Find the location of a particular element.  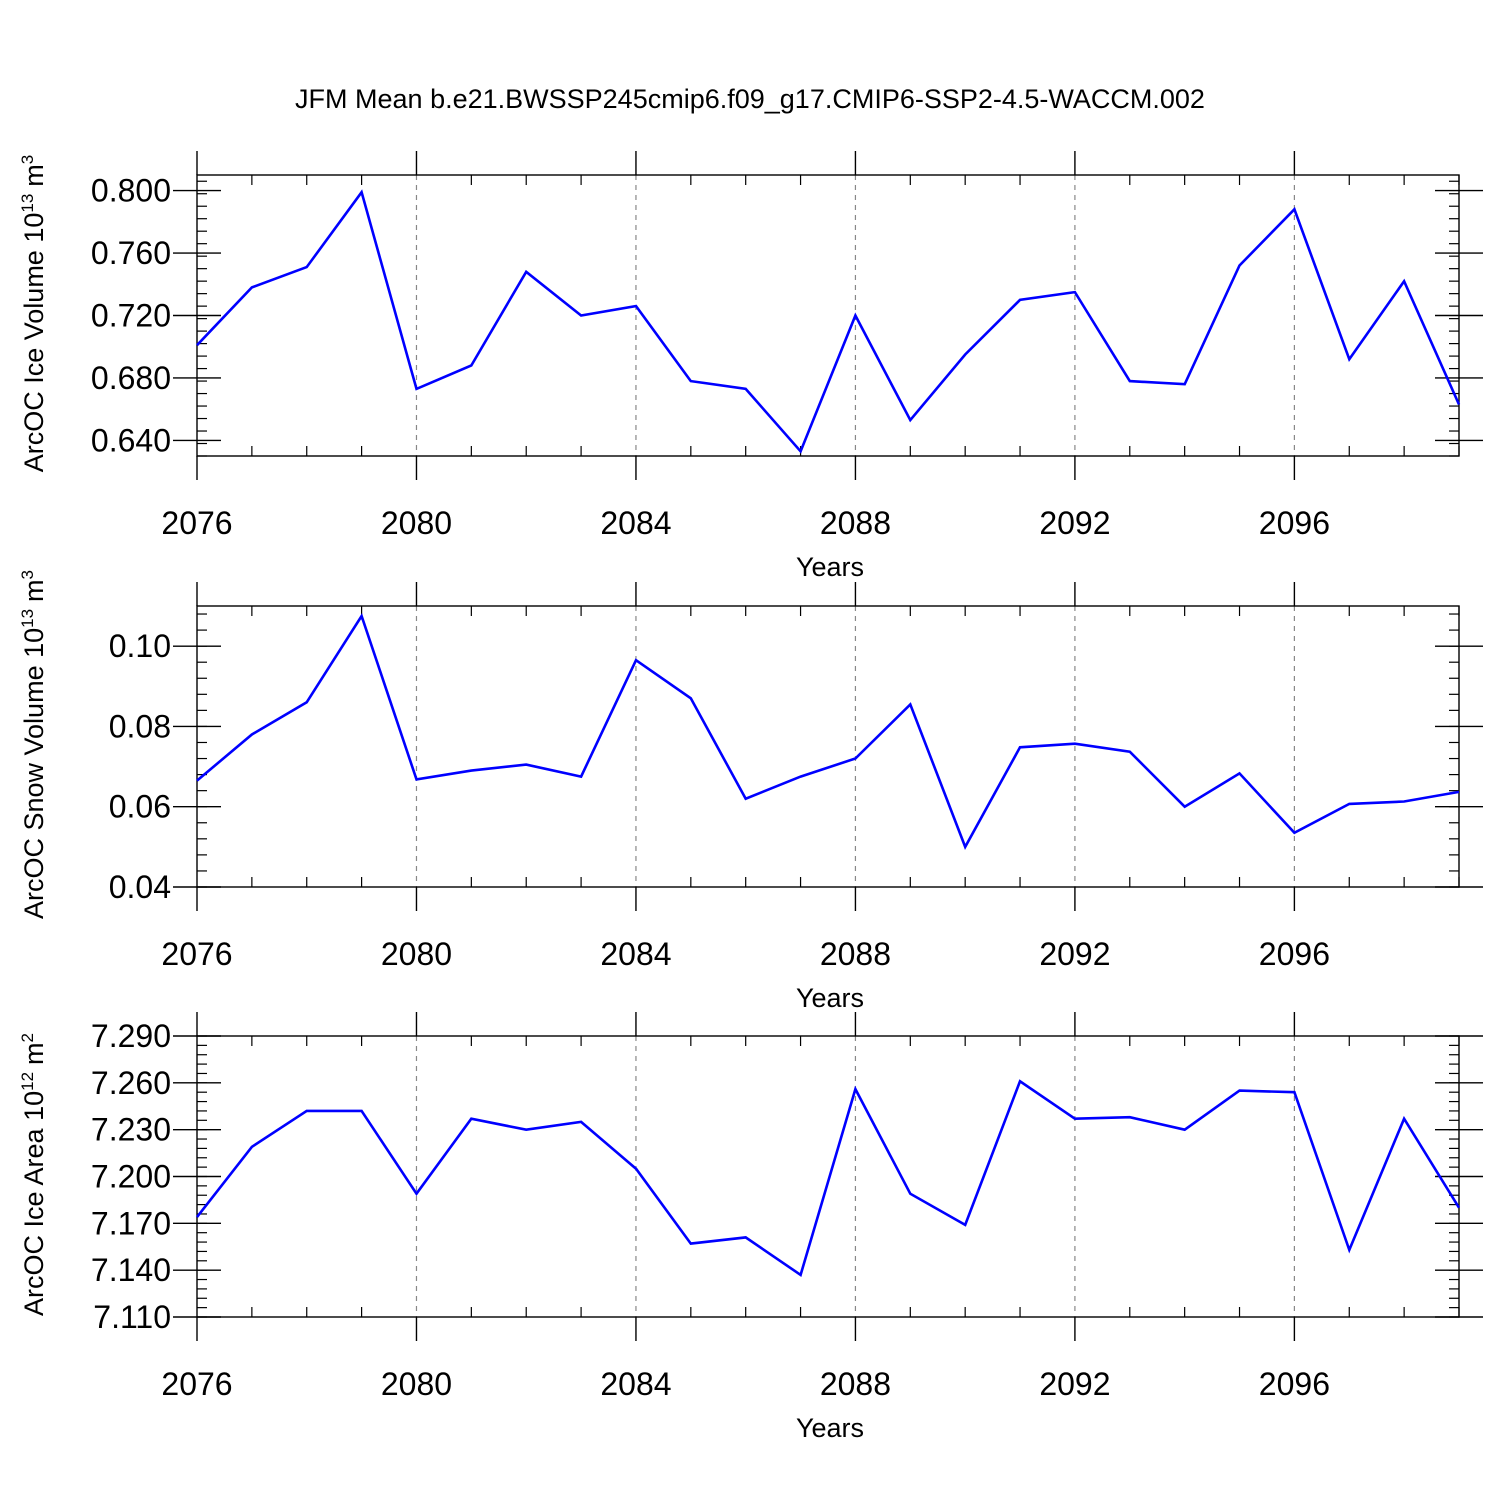

y-axis-label: ArcOC Ice Area 1012 m2 is located at coordinates (33, 1174).